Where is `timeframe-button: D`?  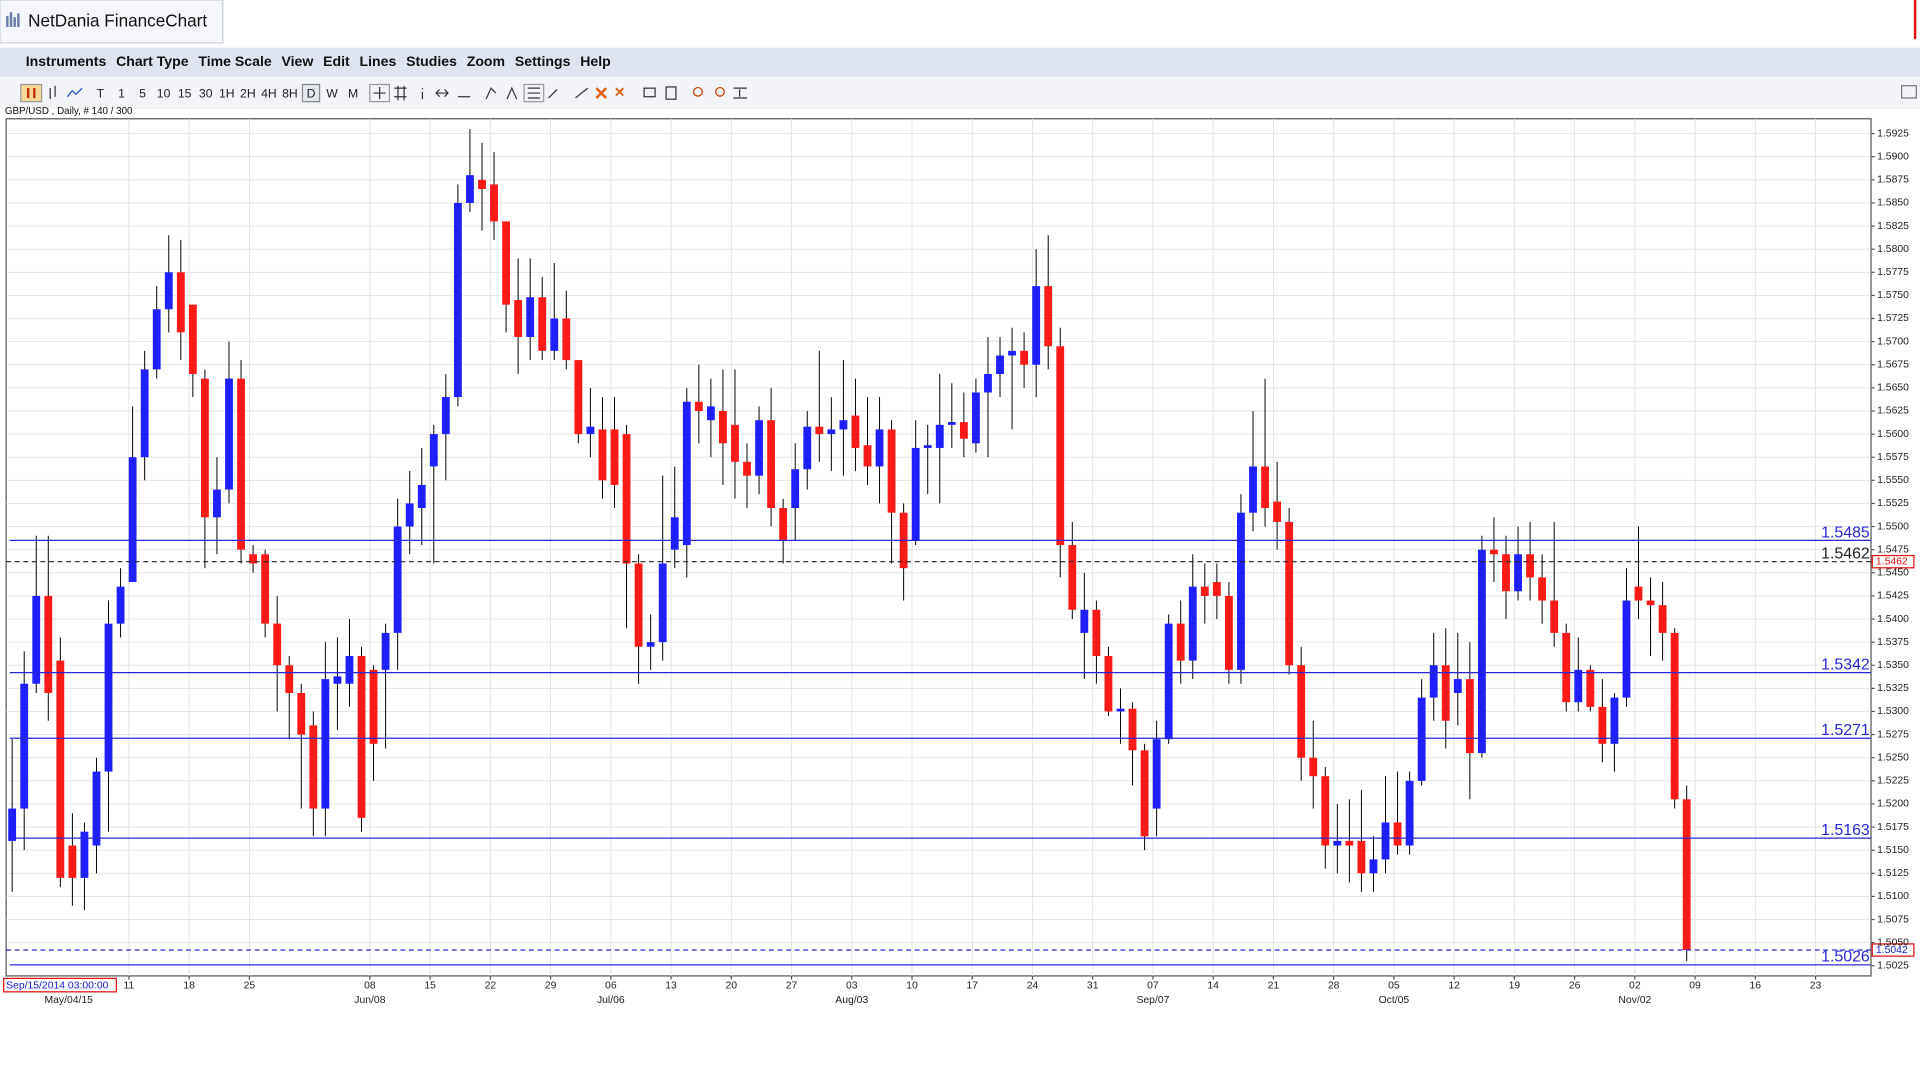 timeframe-button: D is located at coordinates (311, 94).